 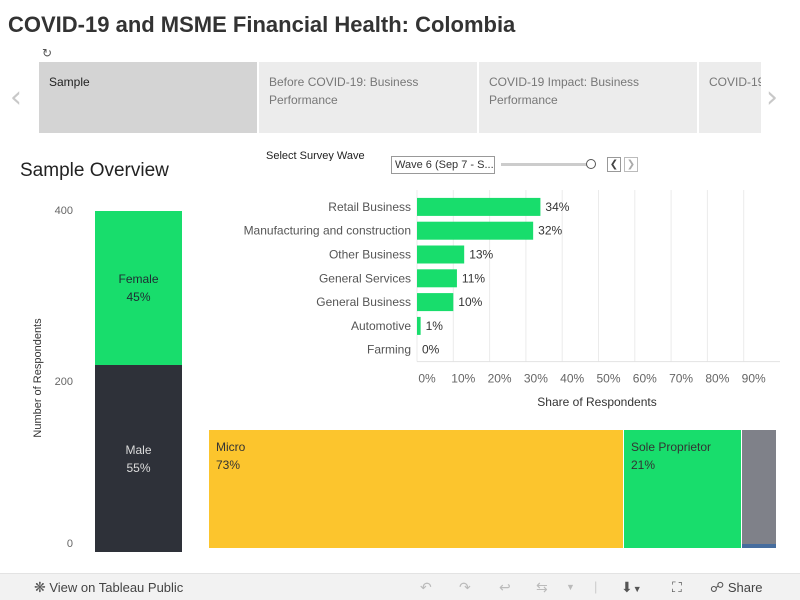 I want to click on story-tab-label: Before COVID-19: Business Performance, so click(x=344, y=91).